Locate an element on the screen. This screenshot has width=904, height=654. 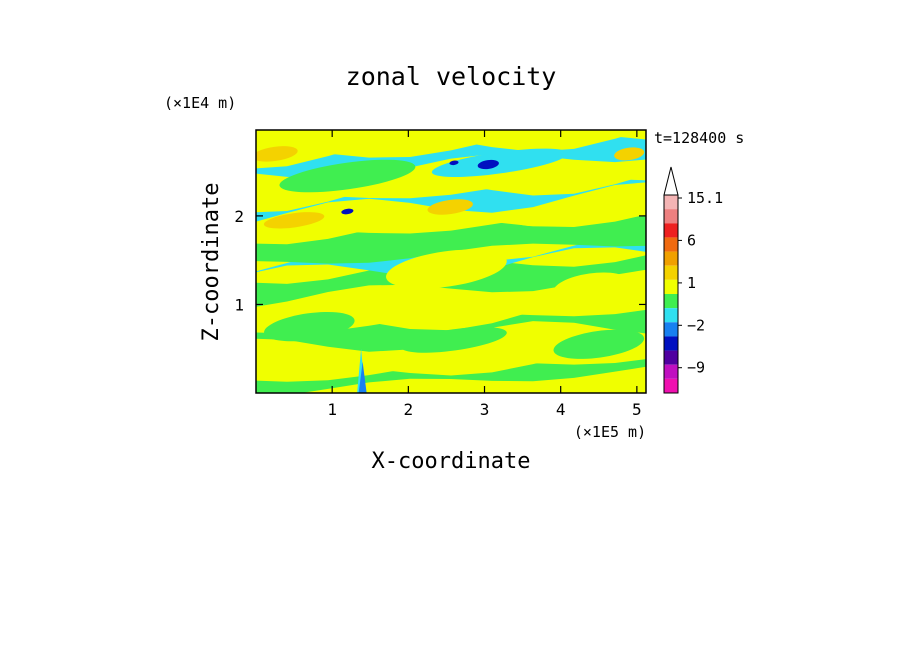
colorbar-label: −9 is located at coordinates (696, 368).